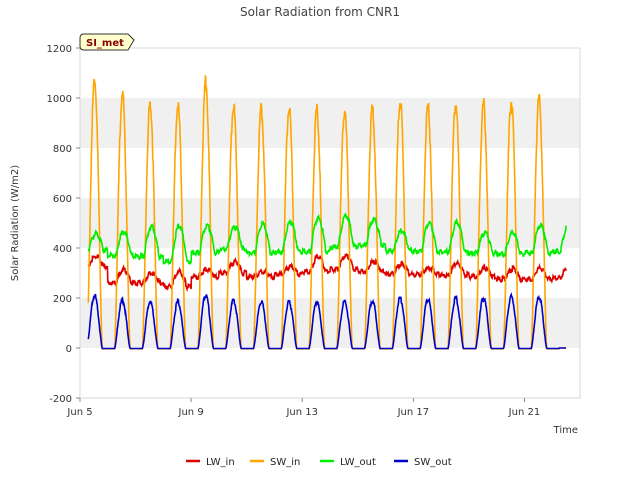  I want to click on y-axis-title: Solar Radiation (W/m2), so click(15, 223).